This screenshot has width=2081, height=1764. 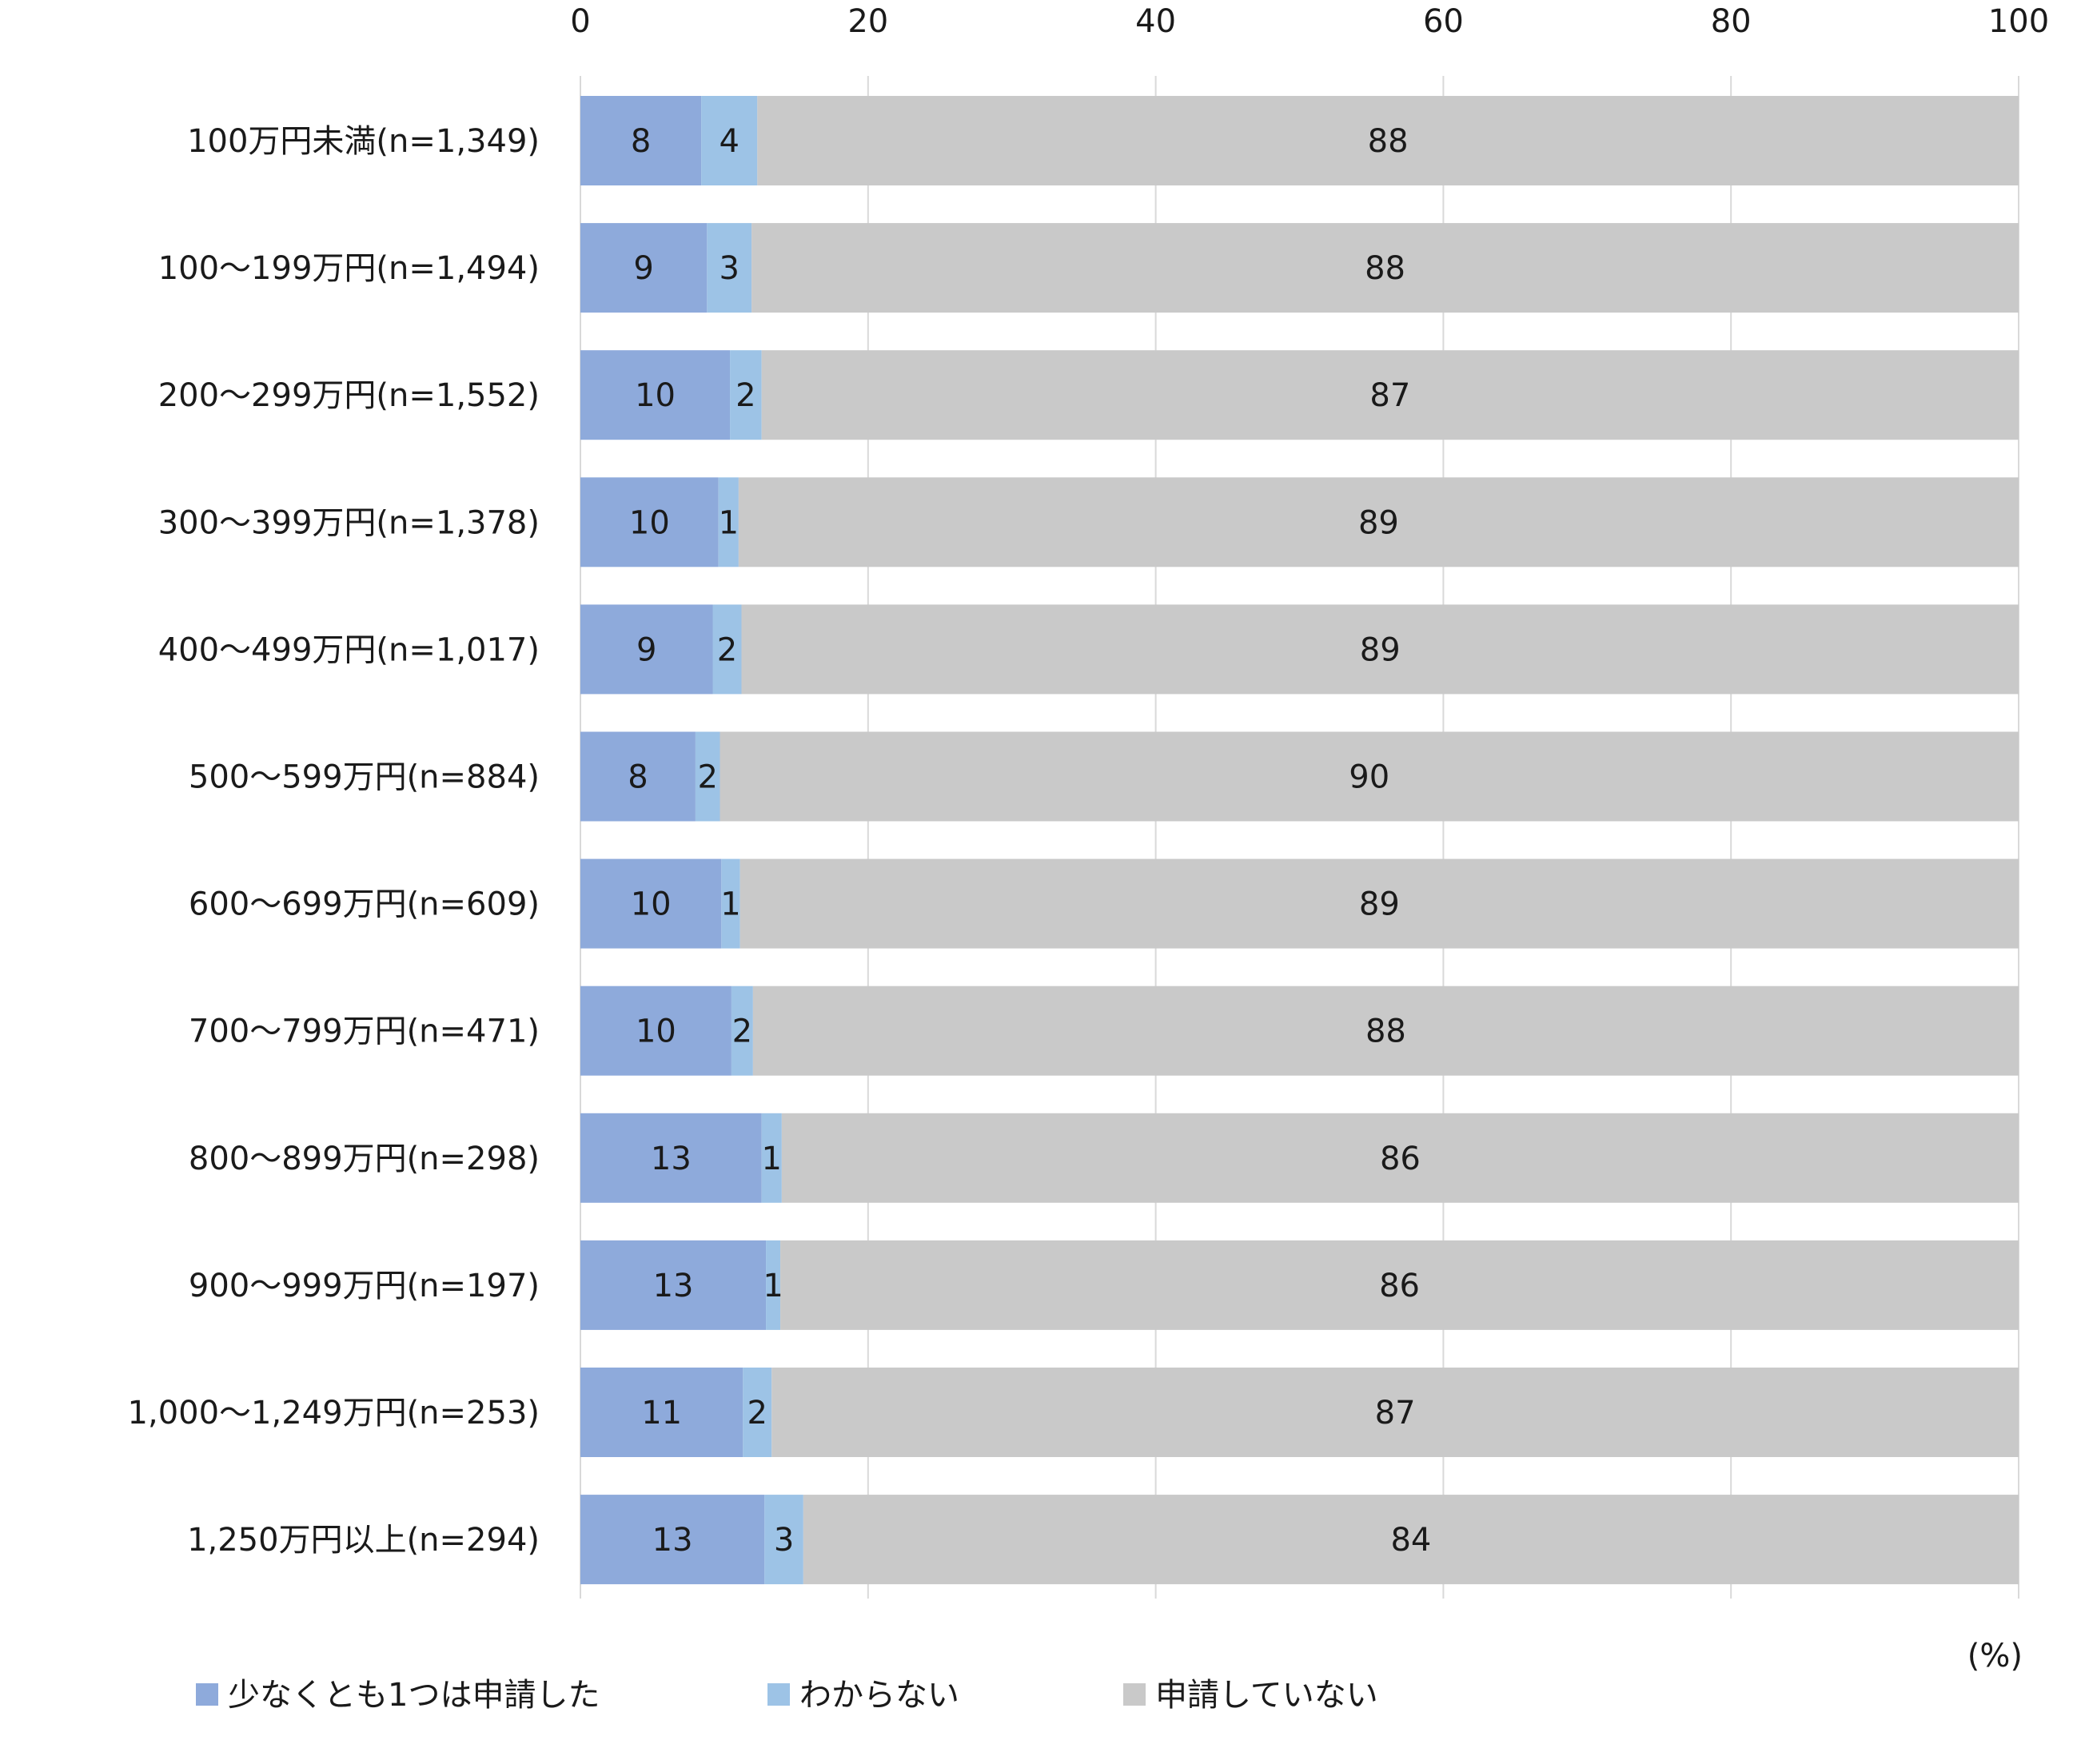 What do you see at coordinates (2018, 21) in the screenshot?
I see `x-tick-label: 100` at bounding box center [2018, 21].